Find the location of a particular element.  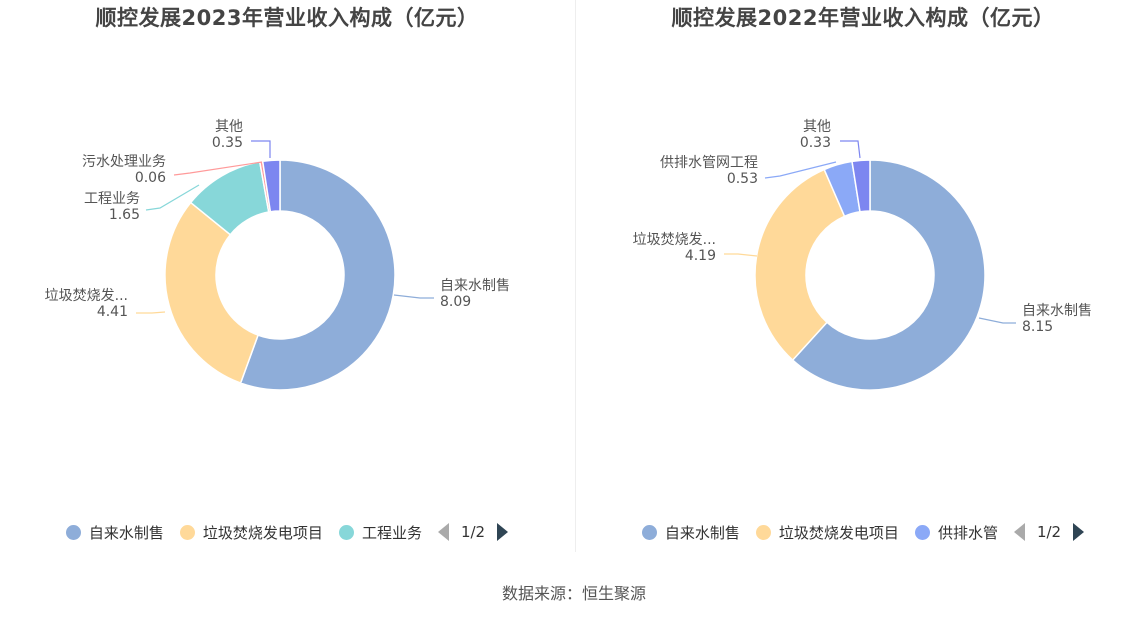

slice-value: 0.33 is located at coordinates (815, 143).